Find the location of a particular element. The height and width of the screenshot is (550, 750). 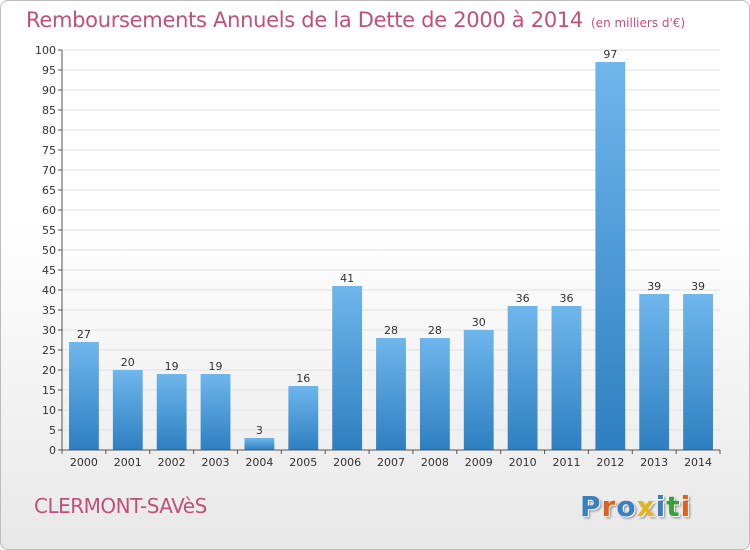

y-tick-label: 95 is located at coordinates (49, 70).